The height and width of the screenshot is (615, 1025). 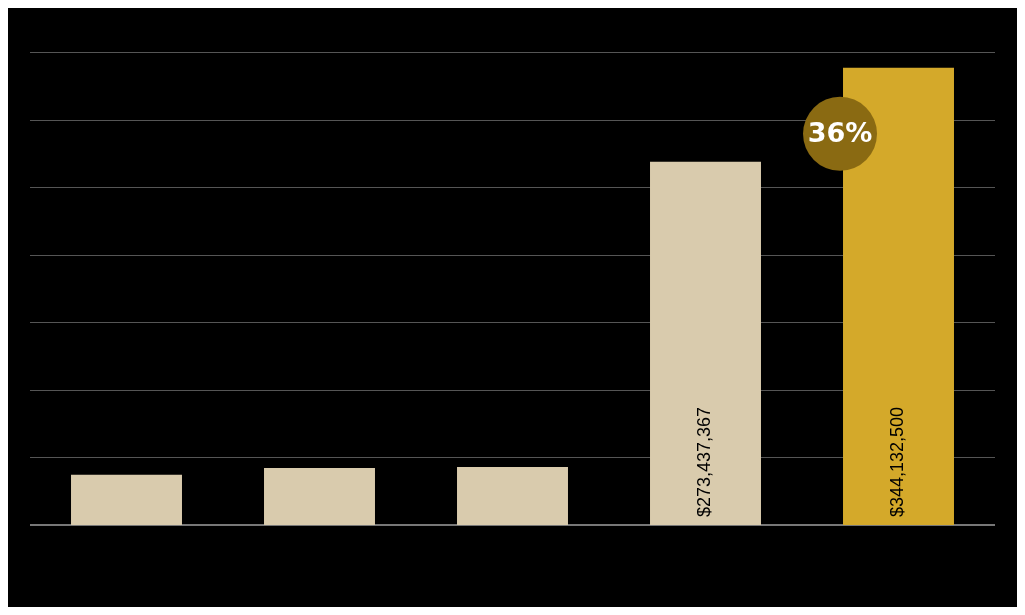 What do you see at coordinates (840, 132) in the screenshot?
I see `annotation: 36%` at bounding box center [840, 132].